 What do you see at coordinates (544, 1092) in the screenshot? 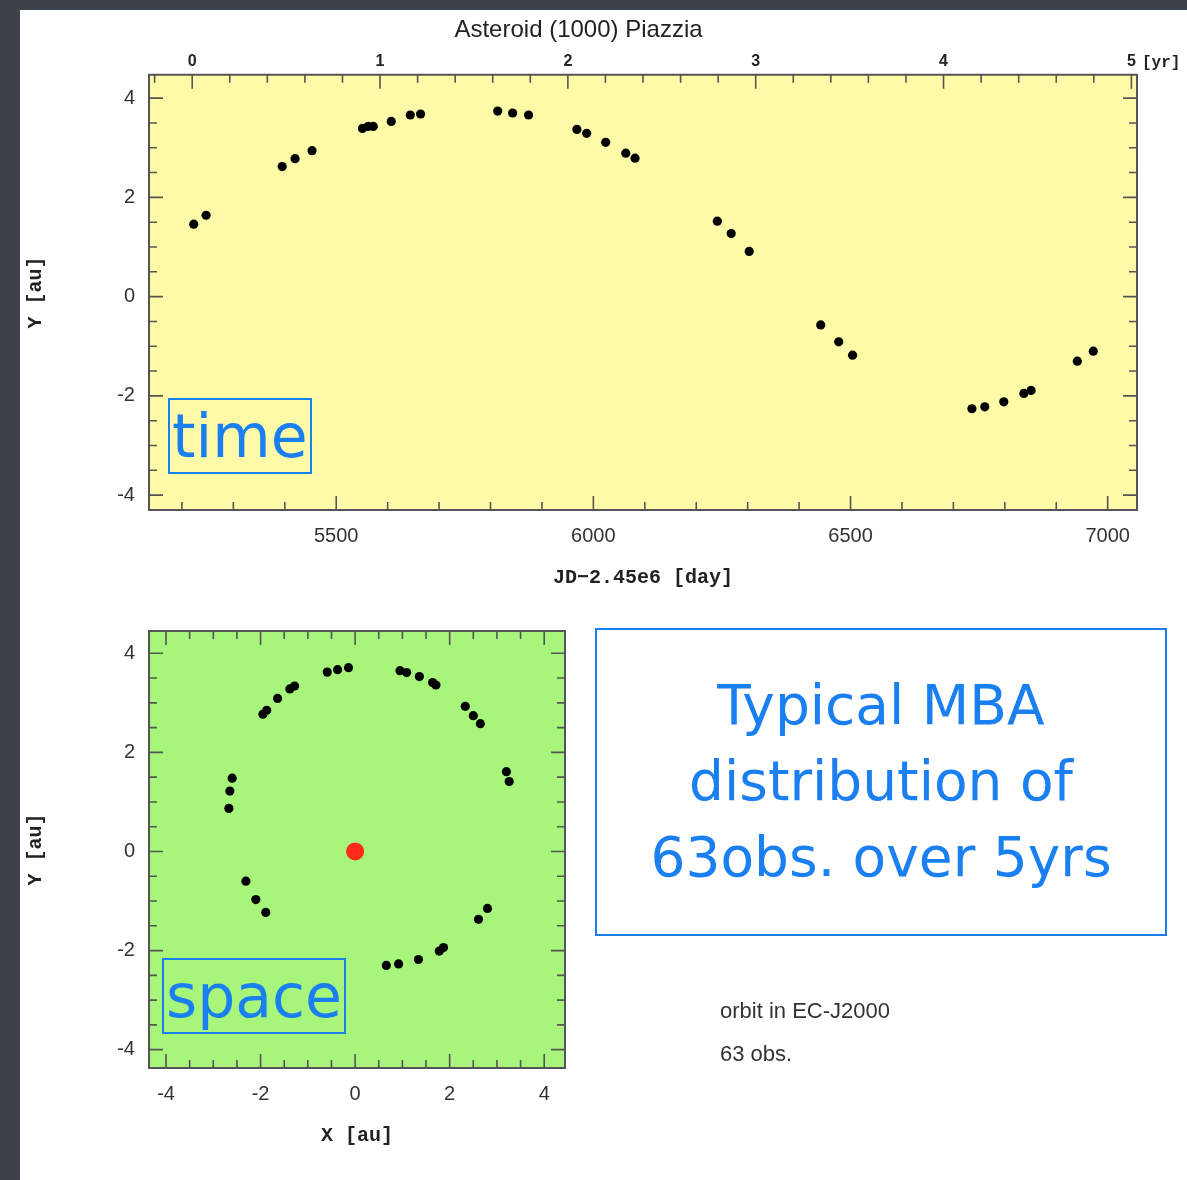
I see `x-tick-label: 4` at bounding box center [544, 1092].